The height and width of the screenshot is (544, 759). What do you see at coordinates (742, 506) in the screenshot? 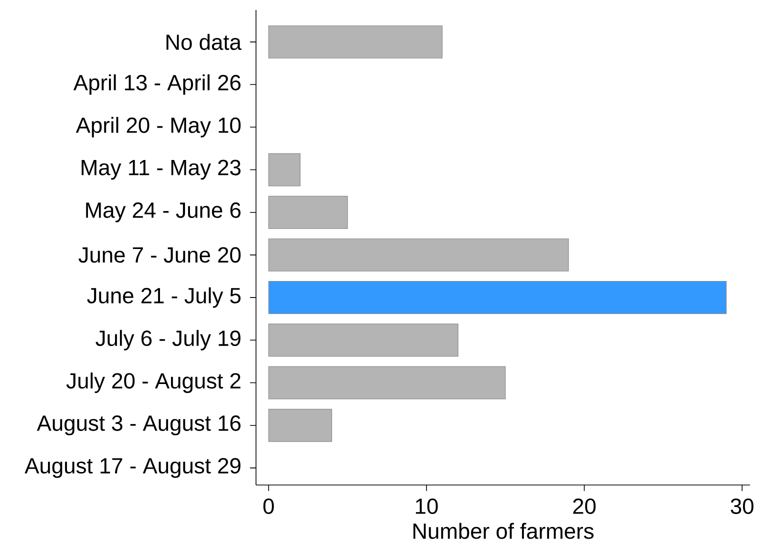
I see `x-tick-label: 30` at bounding box center [742, 506].